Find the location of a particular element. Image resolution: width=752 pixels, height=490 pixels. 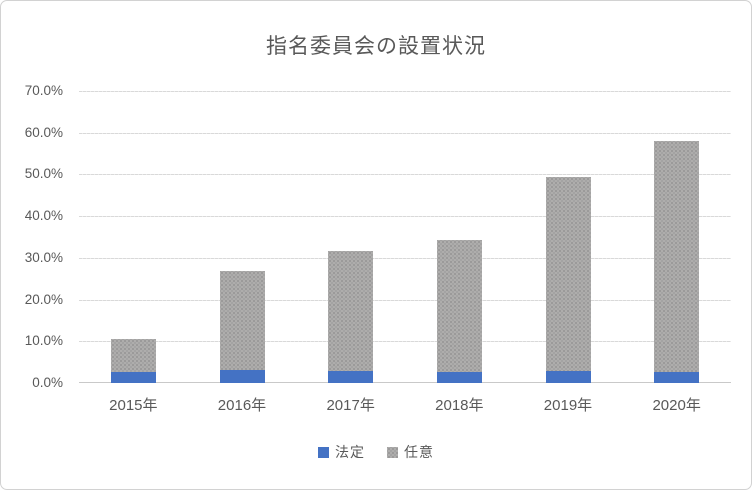

y-tick-label: 20.0% is located at coordinates (43, 299).